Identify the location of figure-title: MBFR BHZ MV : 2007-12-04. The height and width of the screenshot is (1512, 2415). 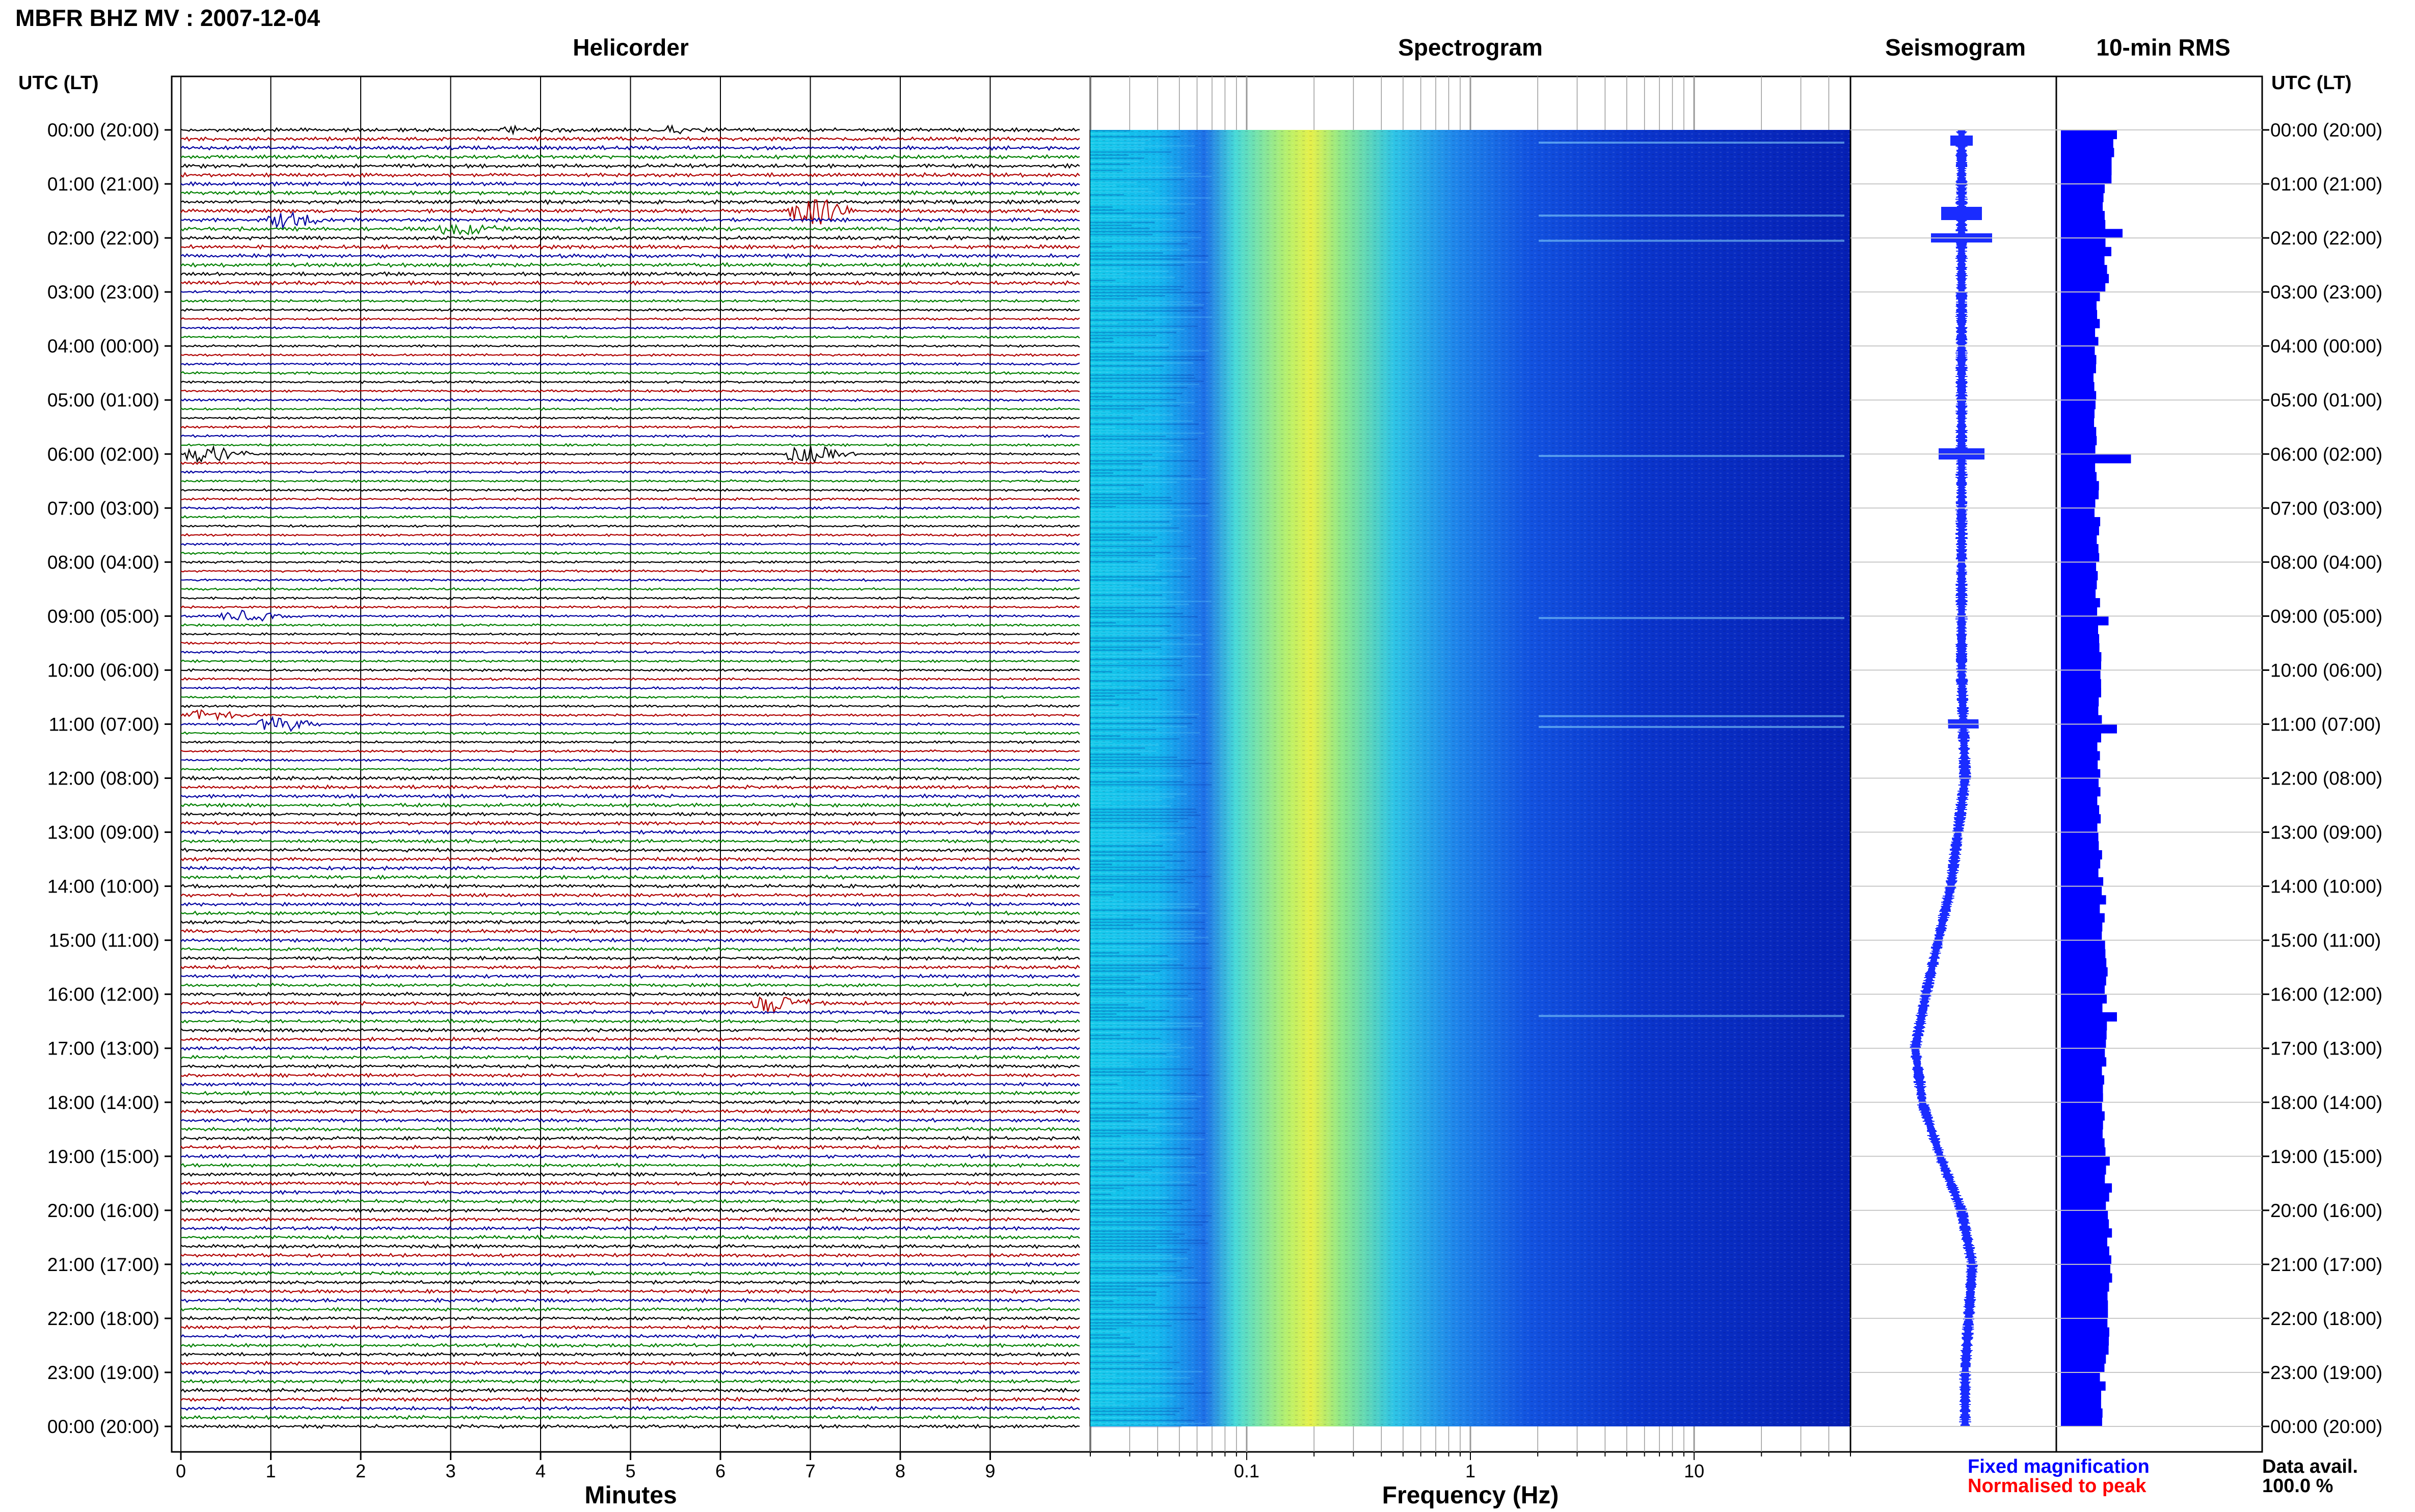
(168, 18).